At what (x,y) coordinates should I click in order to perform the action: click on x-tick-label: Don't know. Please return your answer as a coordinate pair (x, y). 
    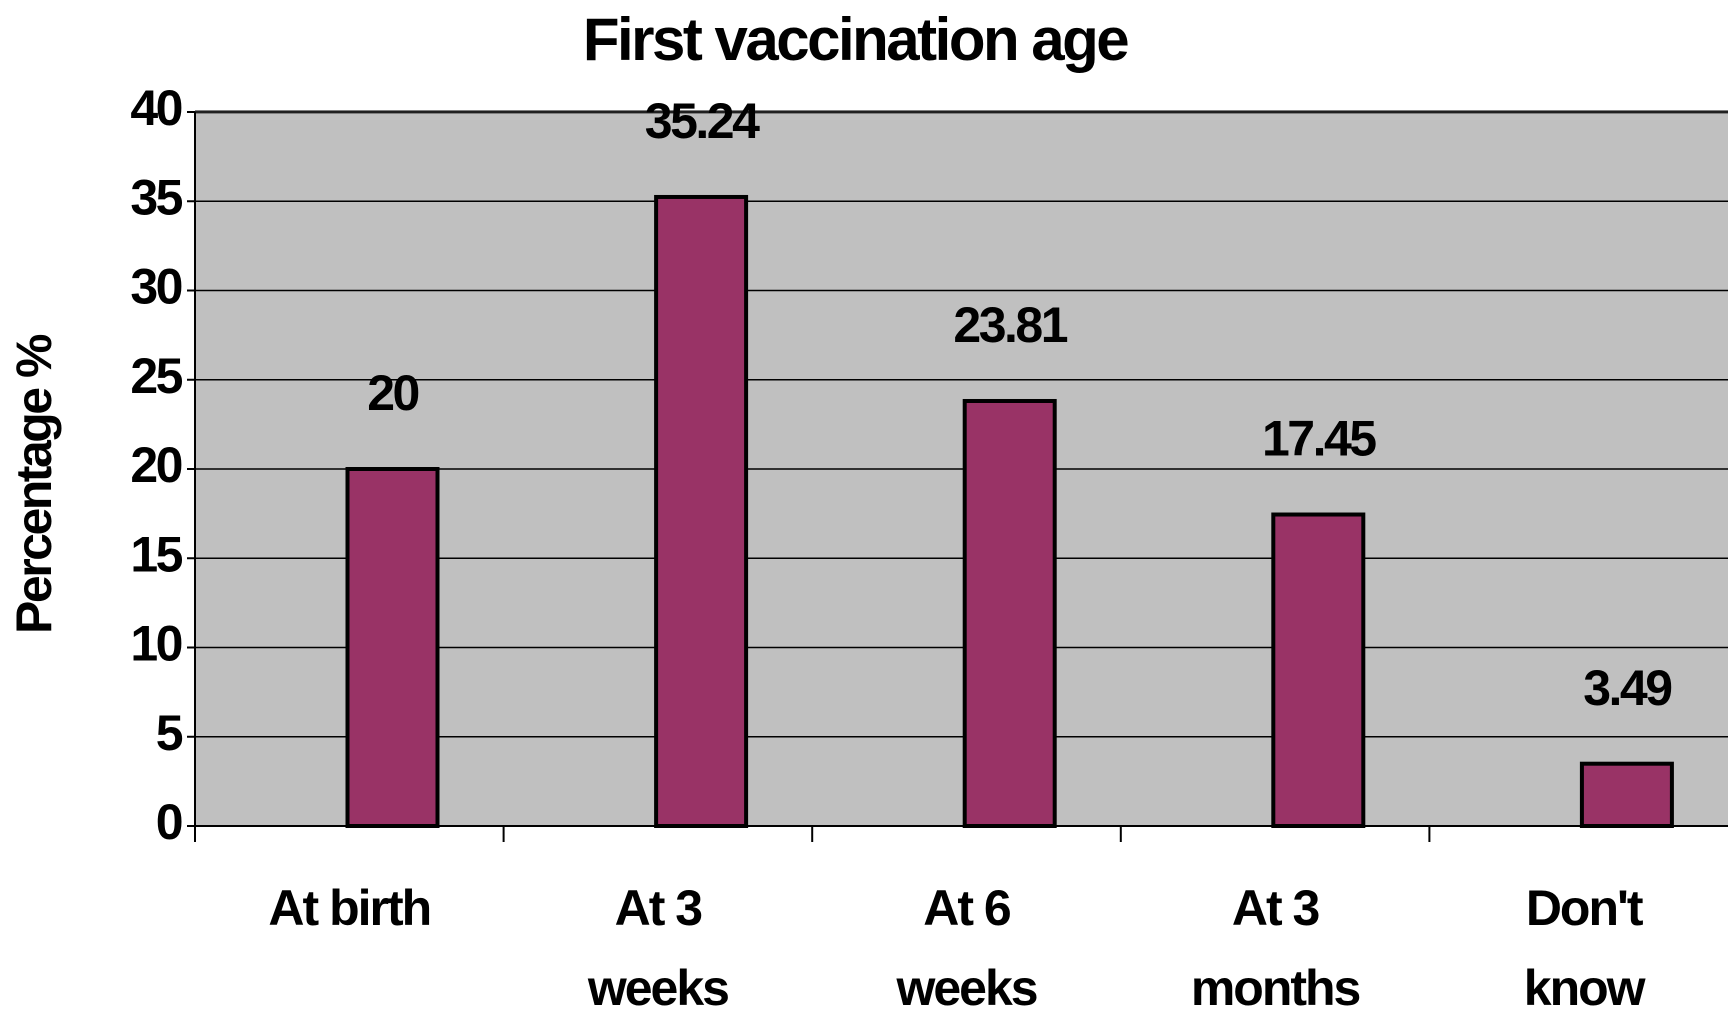
    Looking at the image, I should click on (1584, 948).